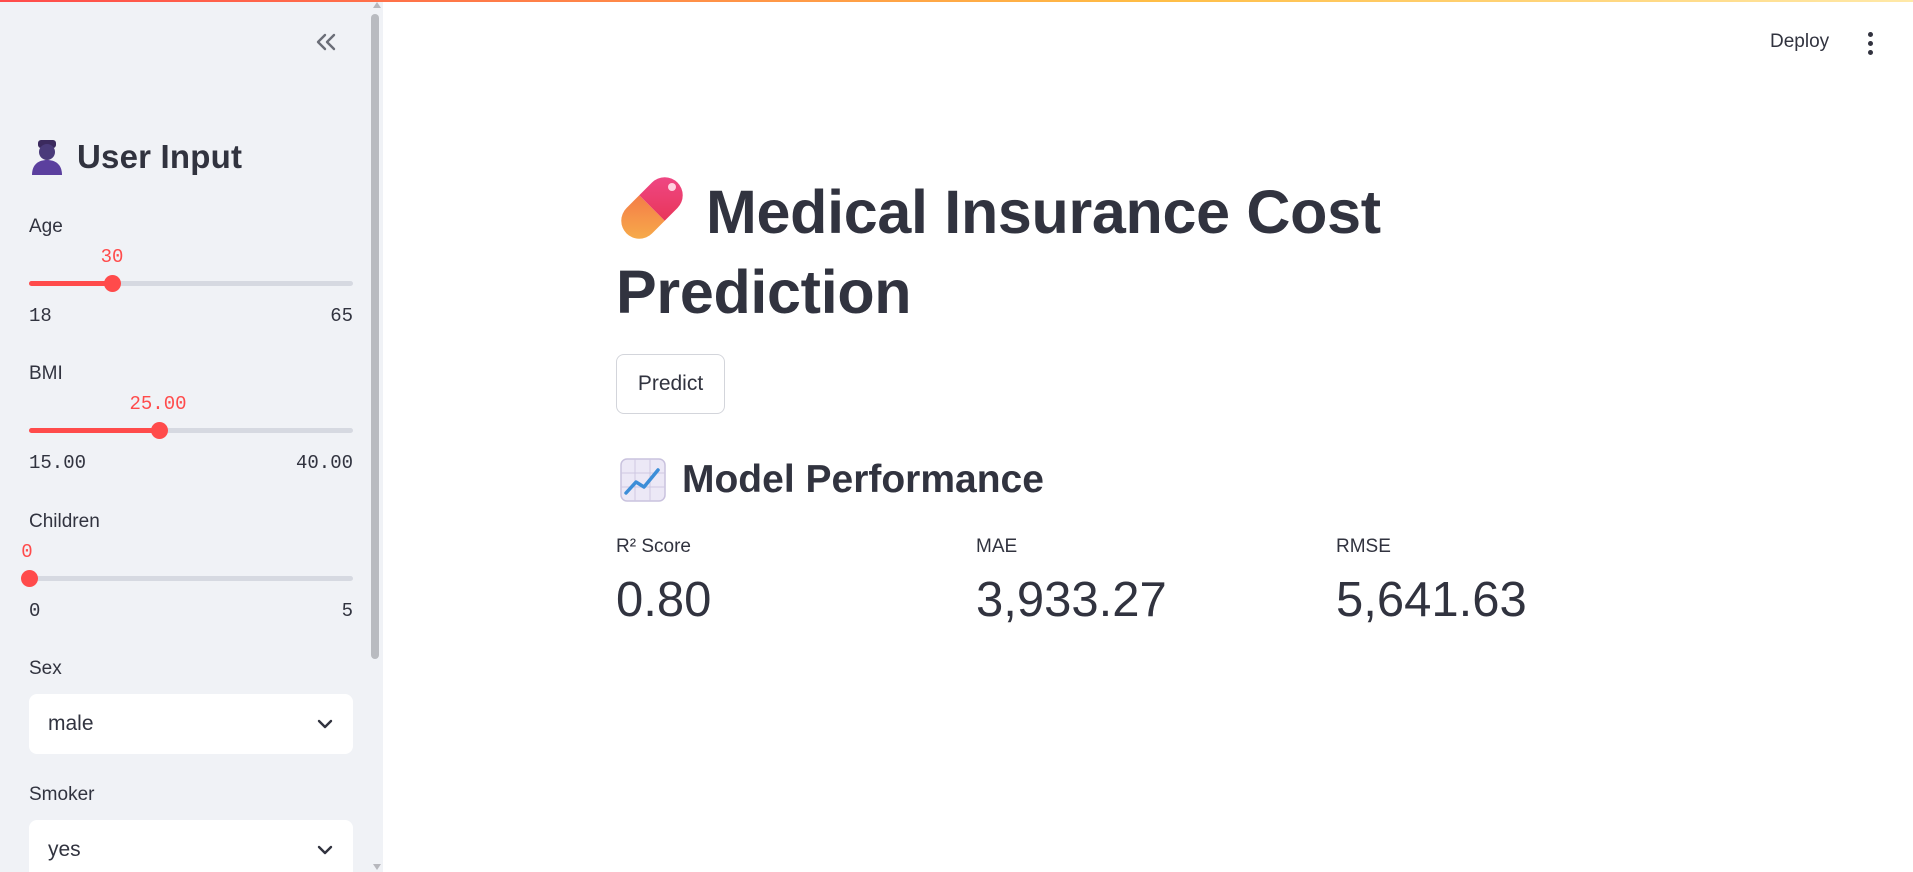  I want to click on sidebar-scrollbar, so click(377, 436).